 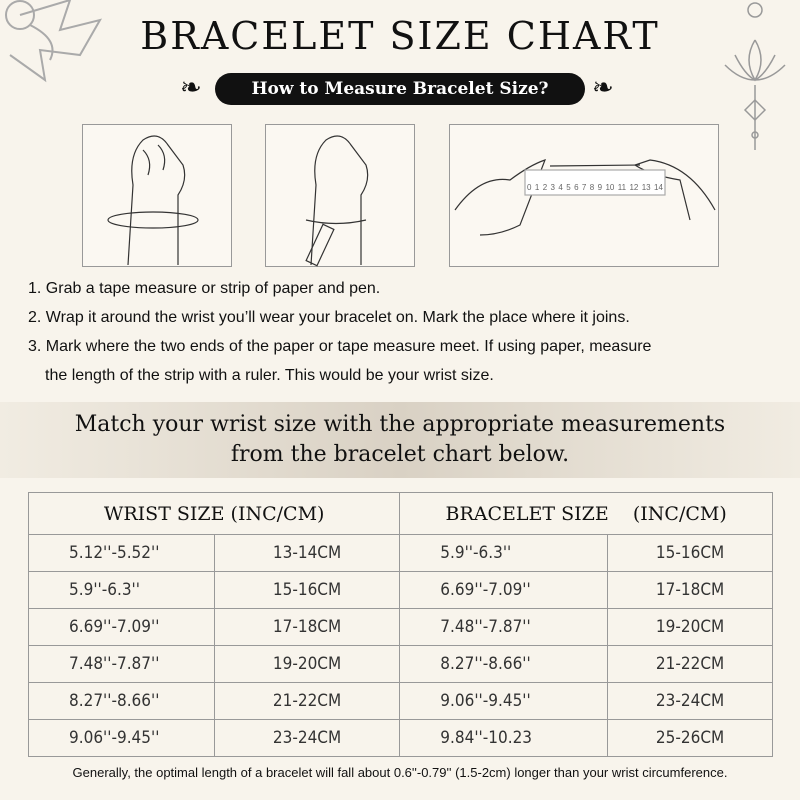 What do you see at coordinates (658, 187) in the screenshot?
I see `ruler-label: 14` at bounding box center [658, 187].